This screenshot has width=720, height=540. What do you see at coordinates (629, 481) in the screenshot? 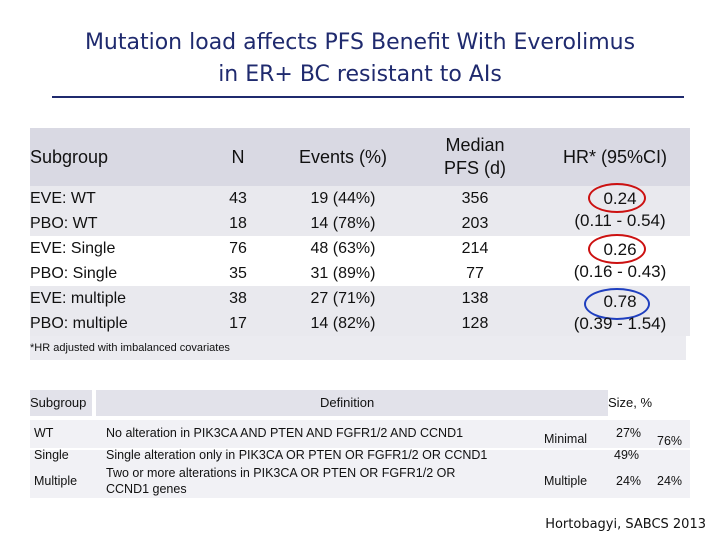
I see `multiple-percent: 24%` at bounding box center [629, 481].